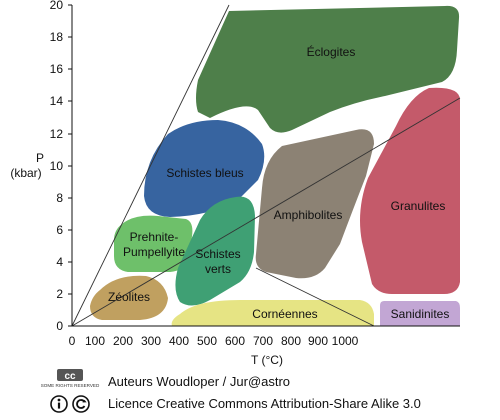 The height and width of the screenshot is (420, 500). I want to click on y-axis-label-unit: (kbar), so click(25, 173).